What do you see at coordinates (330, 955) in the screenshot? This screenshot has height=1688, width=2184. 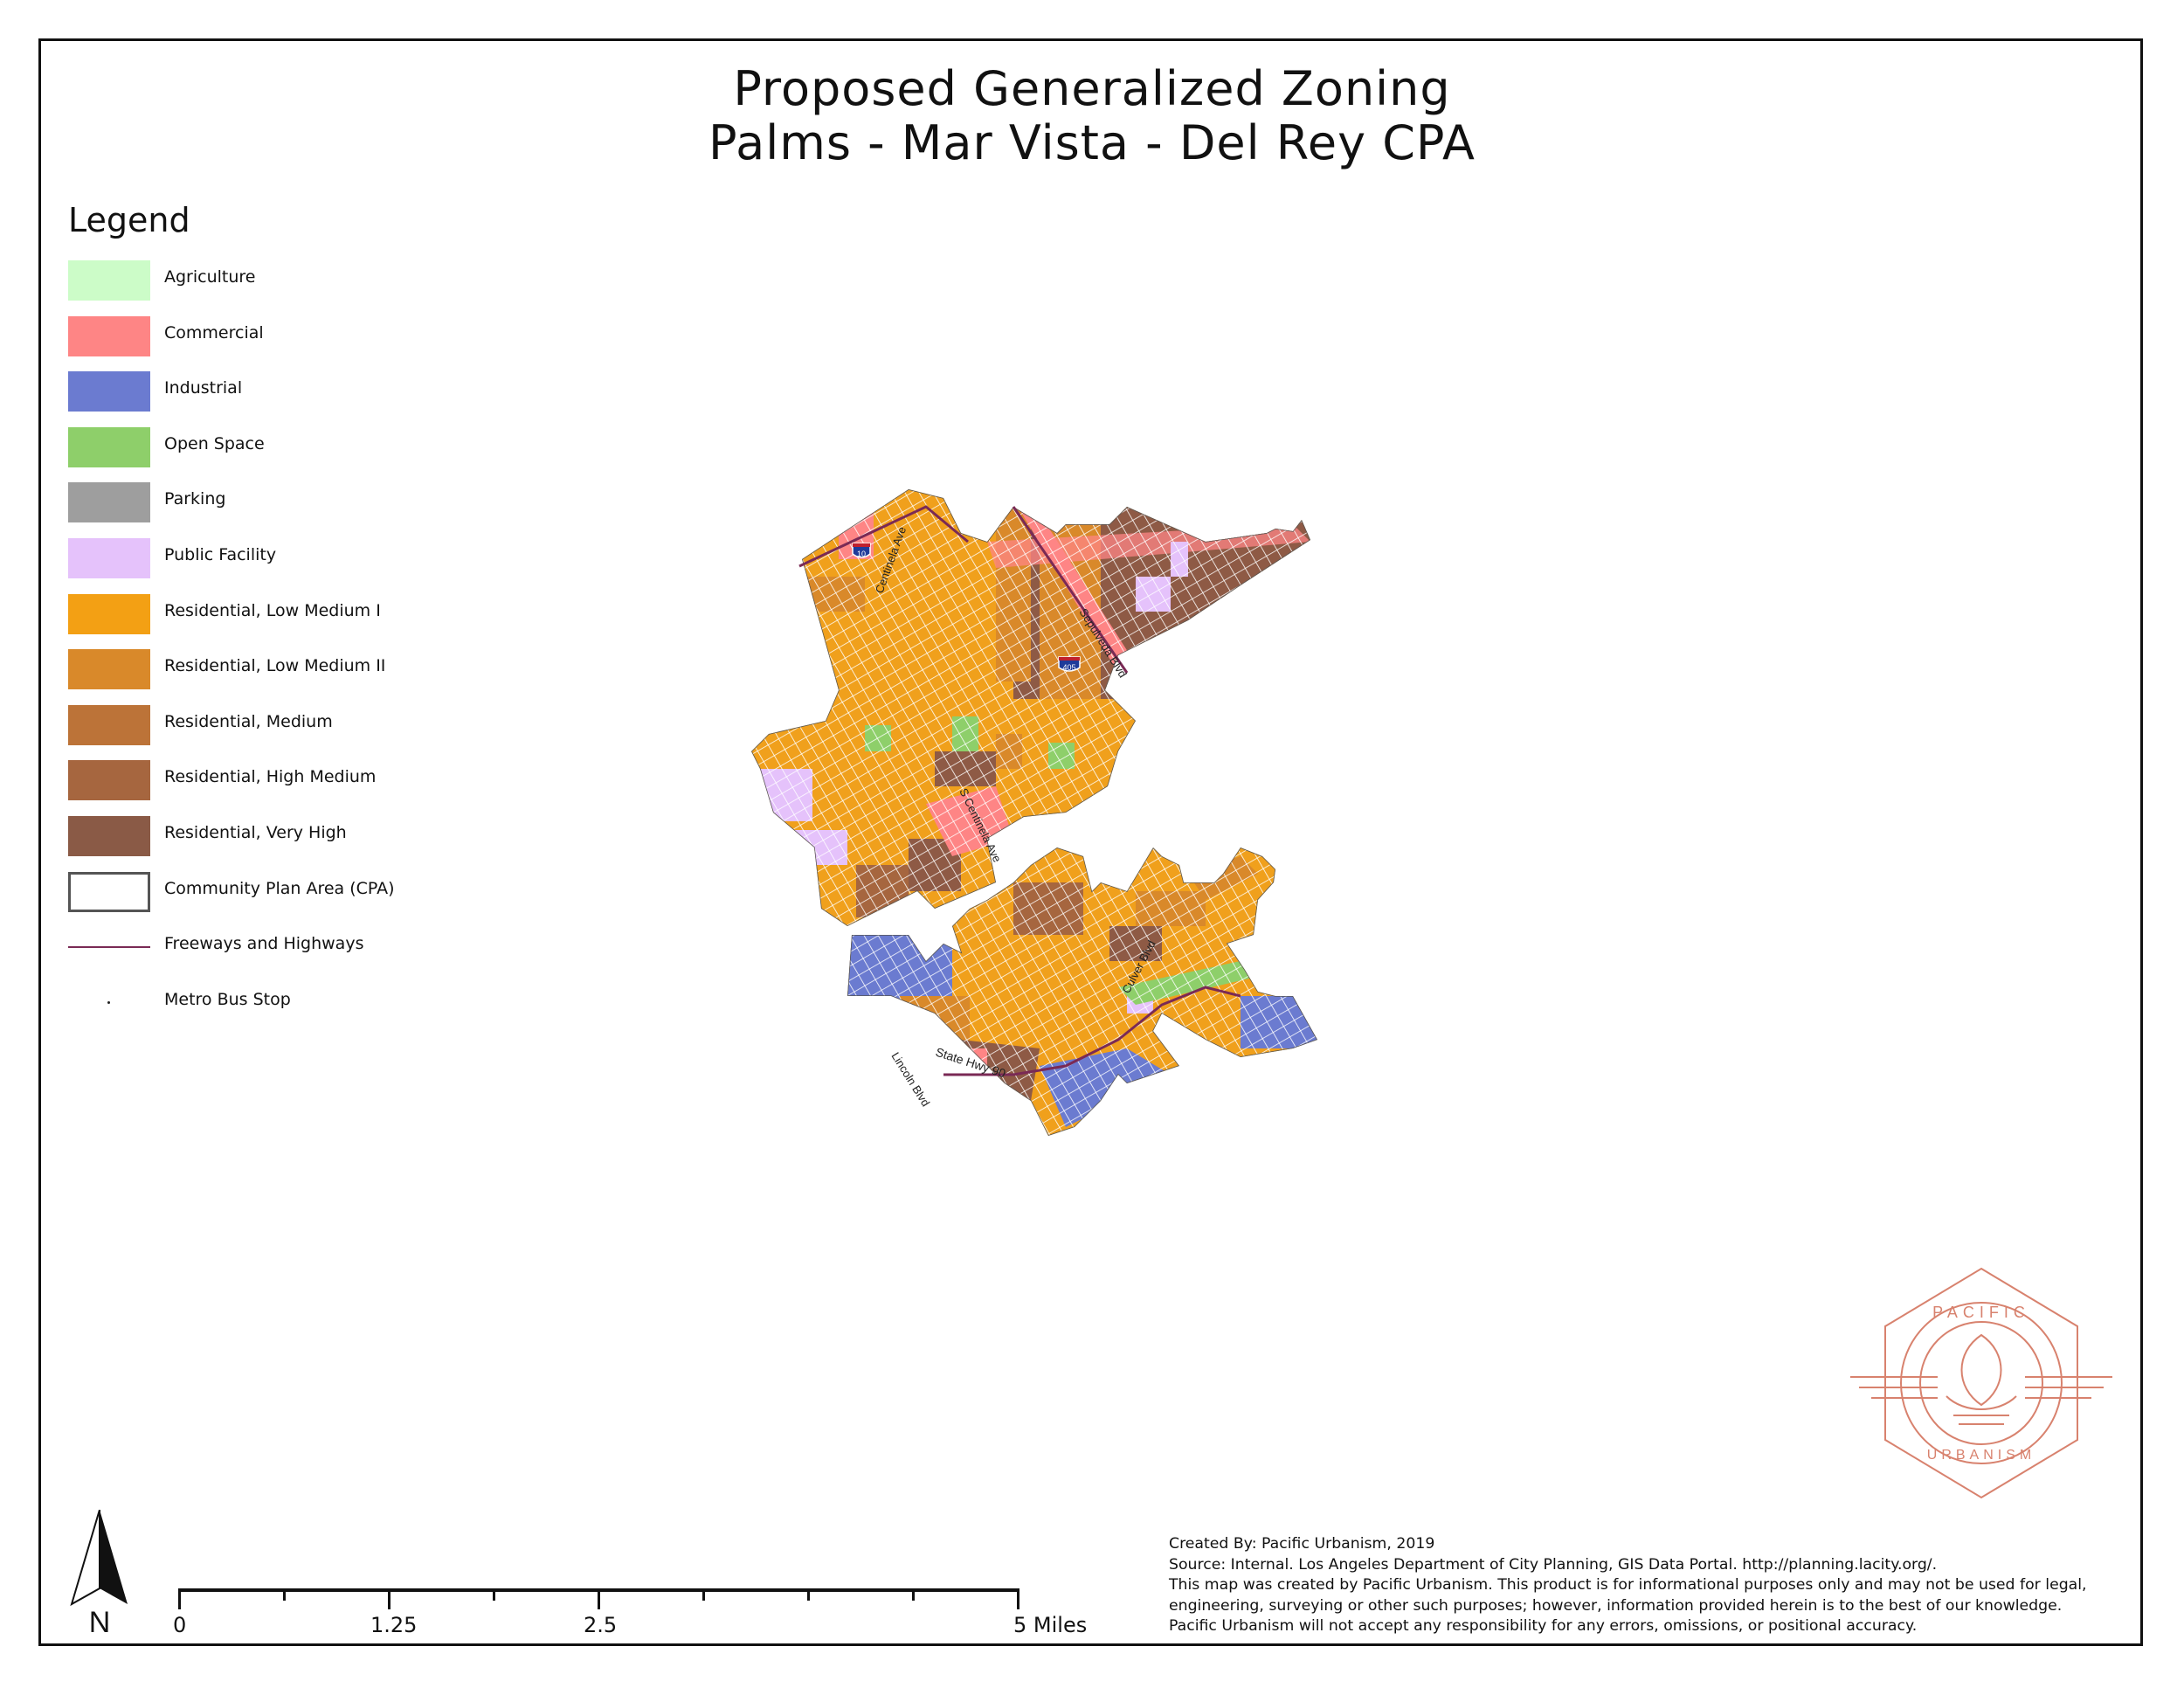 I see `legend-item: Freeways and Highways` at bounding box center [330, 955].